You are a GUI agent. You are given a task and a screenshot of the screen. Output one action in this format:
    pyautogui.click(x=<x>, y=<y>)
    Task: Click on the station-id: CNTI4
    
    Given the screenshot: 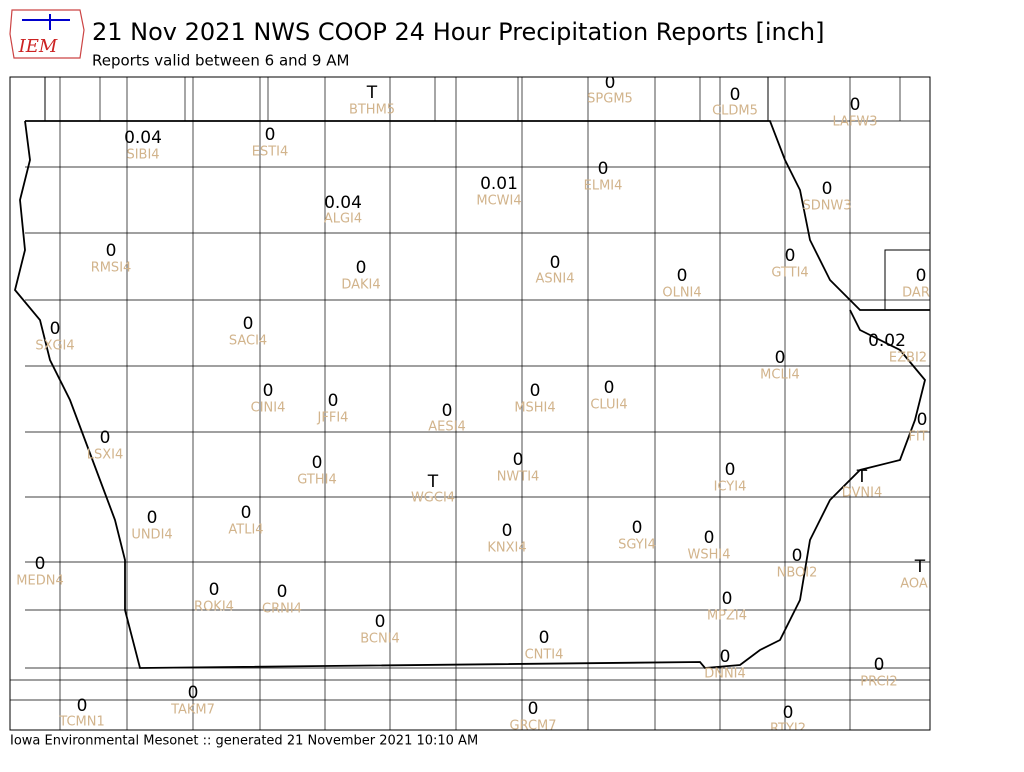 What is the action you would take?
    pyautogui.click(x=544, y=655)
    